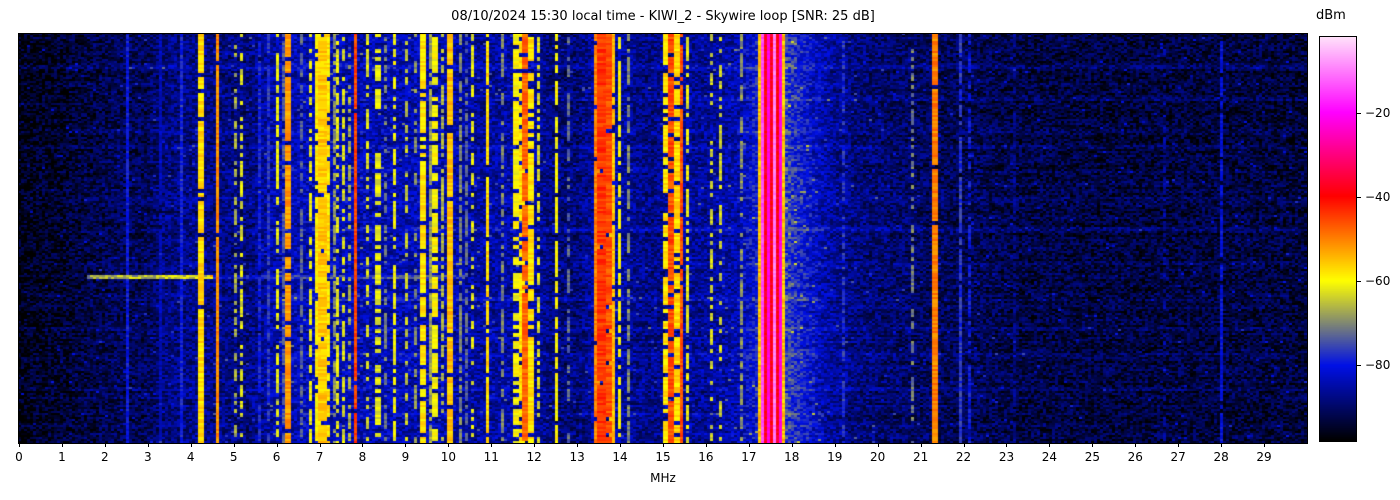  Describe the element at coordinates (1378, 365) in the screenshot. I see `colorbar-tick-label: −80` at that location.